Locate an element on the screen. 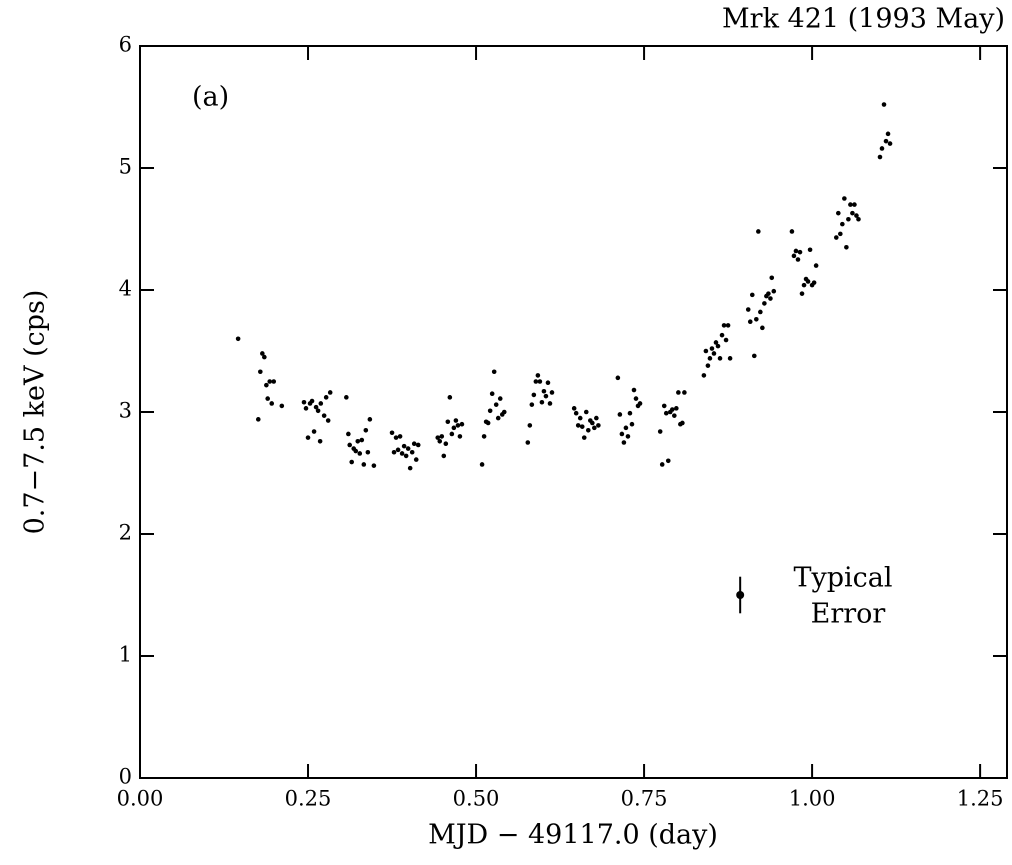 The width and height of the screenshot is (1012, 865). chart-title: Mrk 421 (1993 May) is located at coordinates (863, 19).